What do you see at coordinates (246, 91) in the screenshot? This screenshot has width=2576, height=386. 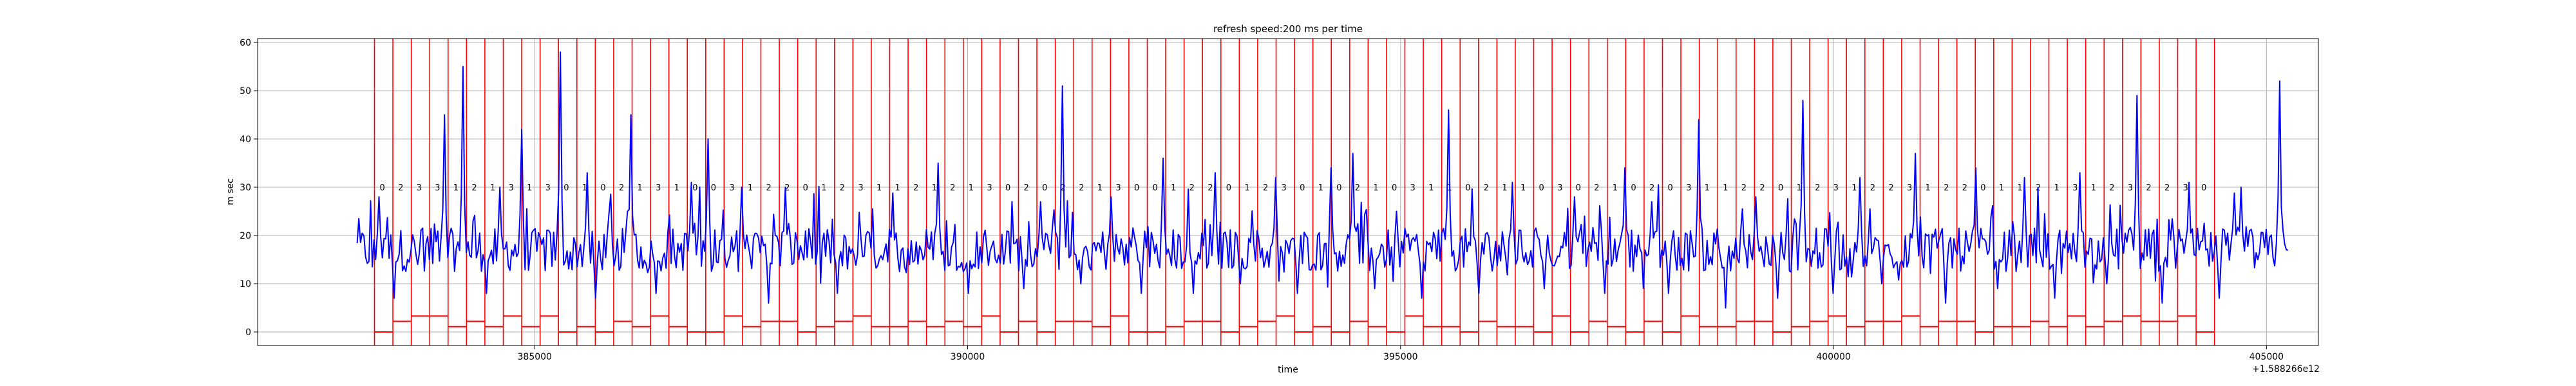 I see `y-tick-label: 50` at bounding box center [246, 91].